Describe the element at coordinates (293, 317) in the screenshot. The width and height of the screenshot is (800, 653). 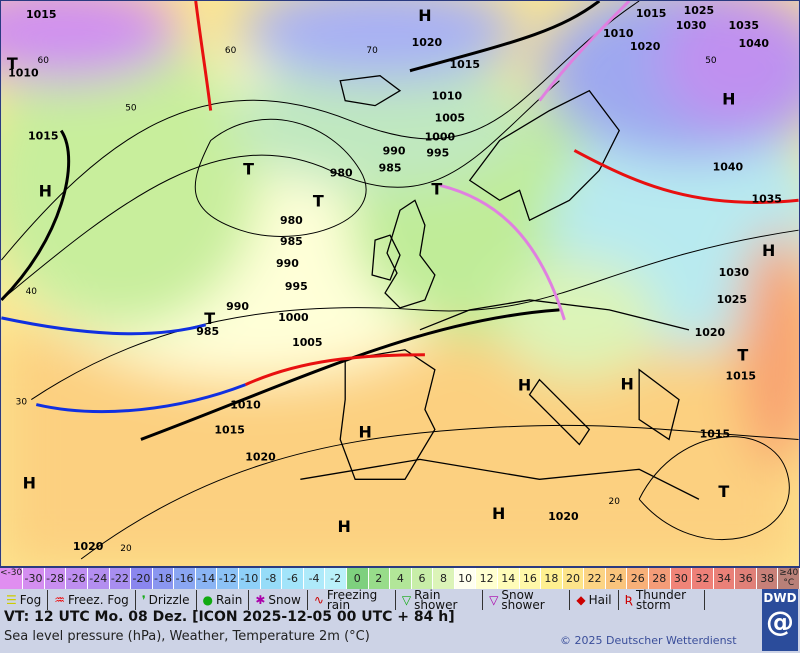
I see `isobar-label: 1000` at that location.